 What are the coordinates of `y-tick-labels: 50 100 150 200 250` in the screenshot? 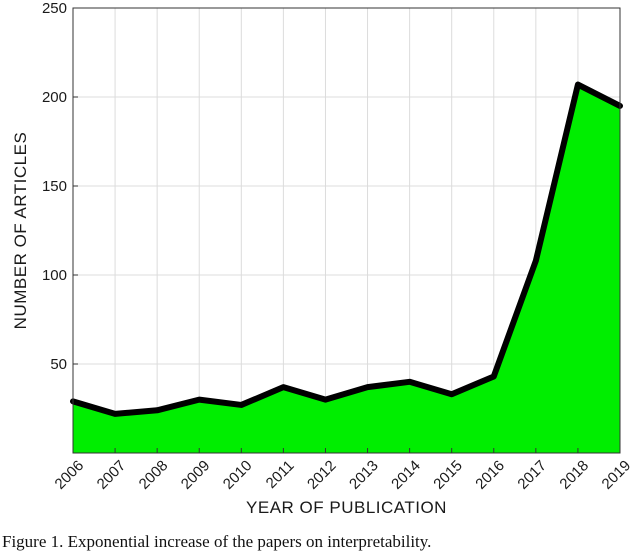 It's located at (54, 186).